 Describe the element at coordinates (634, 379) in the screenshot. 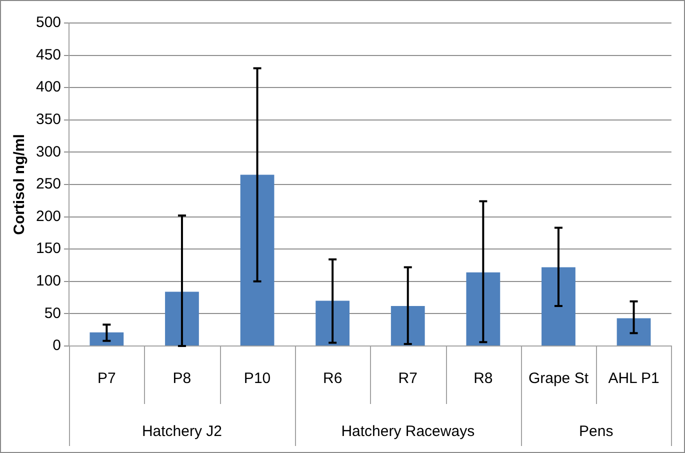

I see `x-tick-label: AHL P1` at that location.